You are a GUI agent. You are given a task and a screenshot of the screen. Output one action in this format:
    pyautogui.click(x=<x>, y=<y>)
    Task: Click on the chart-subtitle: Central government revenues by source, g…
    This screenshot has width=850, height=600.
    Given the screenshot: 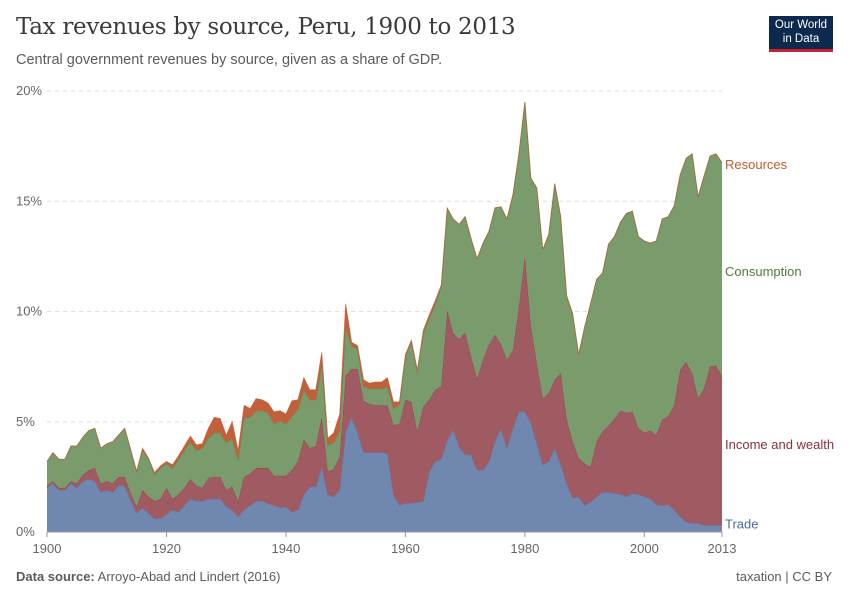 What is the action you would take?
    pyautogui.click(x=229, y=60)
    